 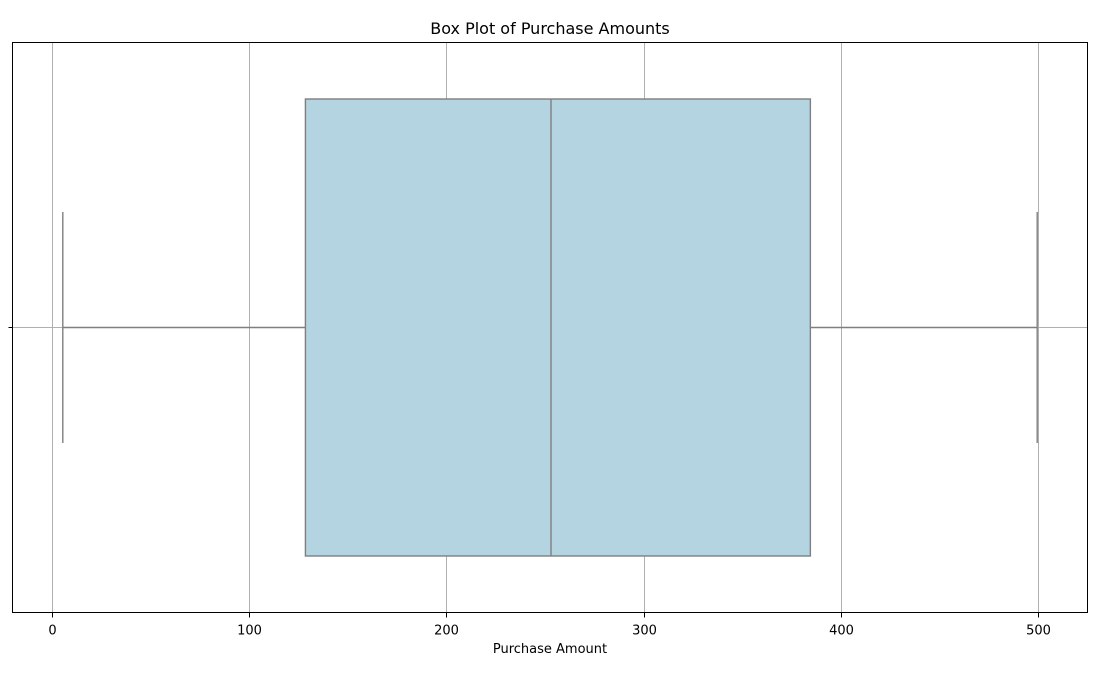 What do you see at coordinates (550, 649) in the screenshot?
I see `x-axis-label: Purchase Amount` at bounding box center [550, 649].